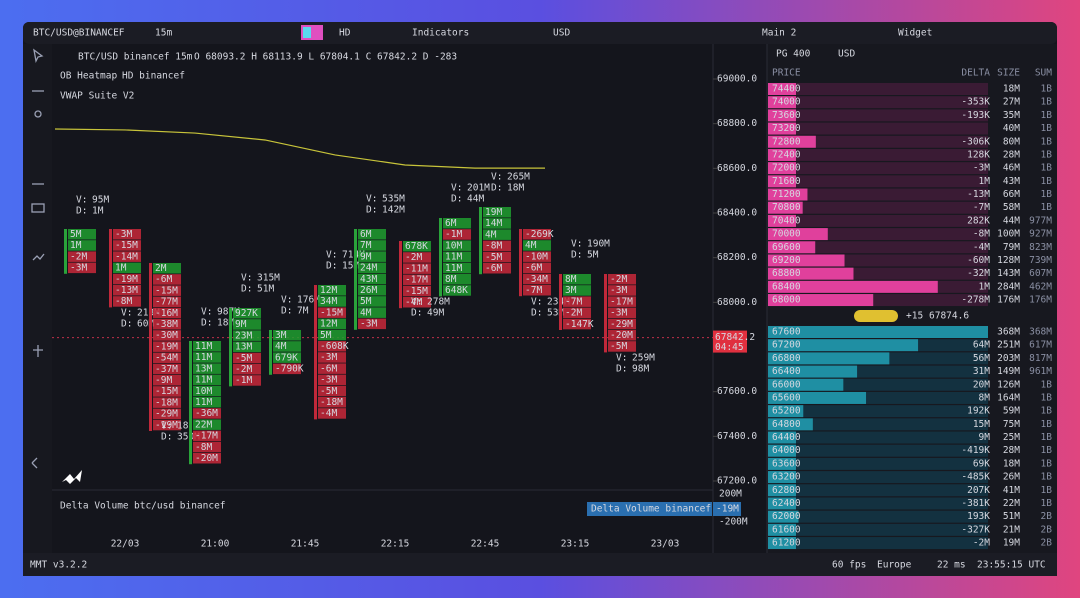 This screenshot has width=1080, height=598. What do you see at coordinates (1011, 128) in the screenshot?
I see `ob-size: 40M` at bounding box center [1011, 128].